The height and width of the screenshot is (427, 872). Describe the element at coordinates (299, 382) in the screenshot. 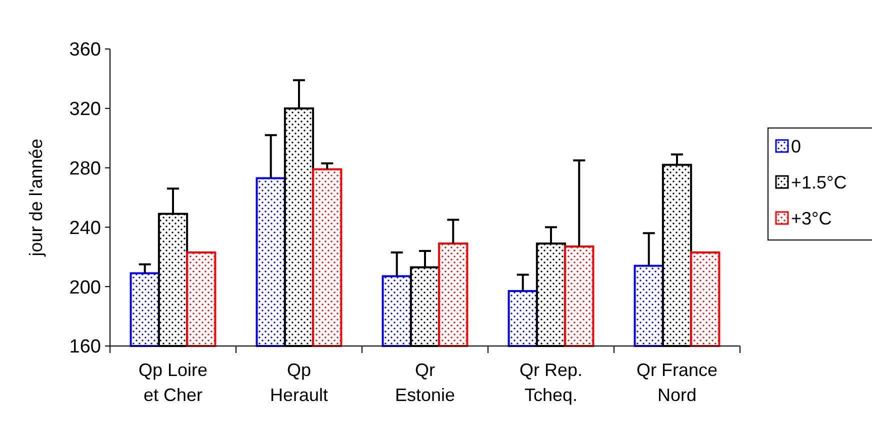

I see `x-tick-label: Qp Herault` at that location.